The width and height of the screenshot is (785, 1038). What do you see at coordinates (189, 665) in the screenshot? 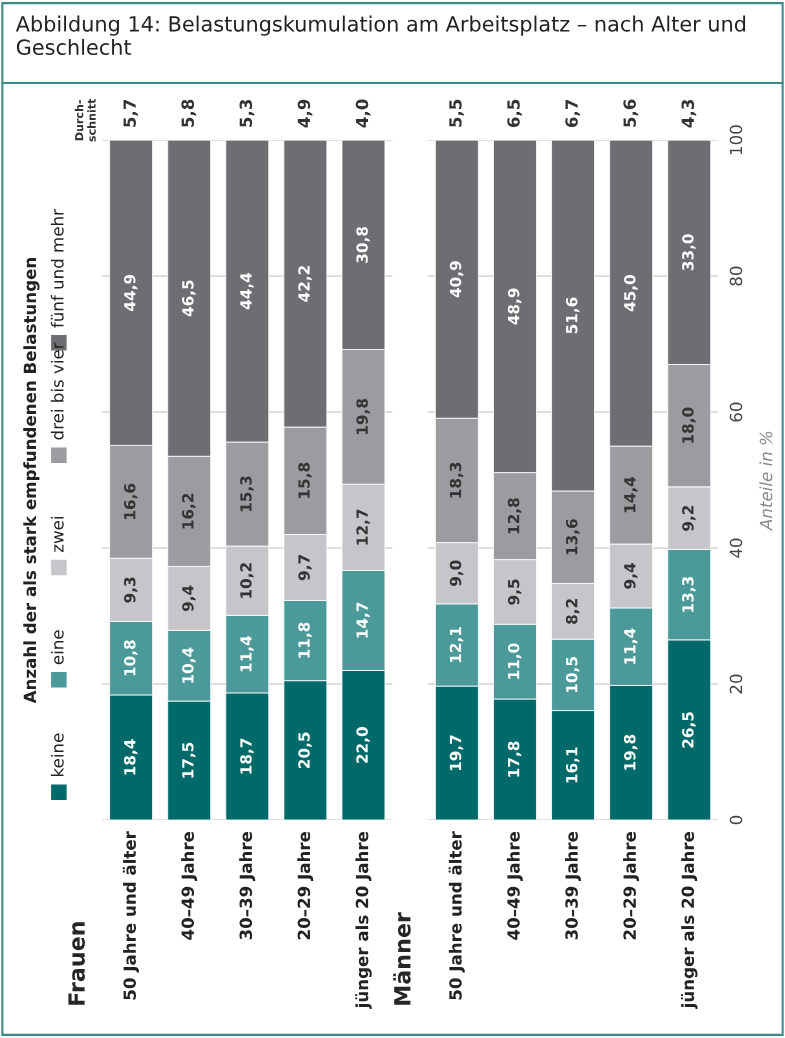
I see `data-label: 10,4` at bounding box center [189, 665].